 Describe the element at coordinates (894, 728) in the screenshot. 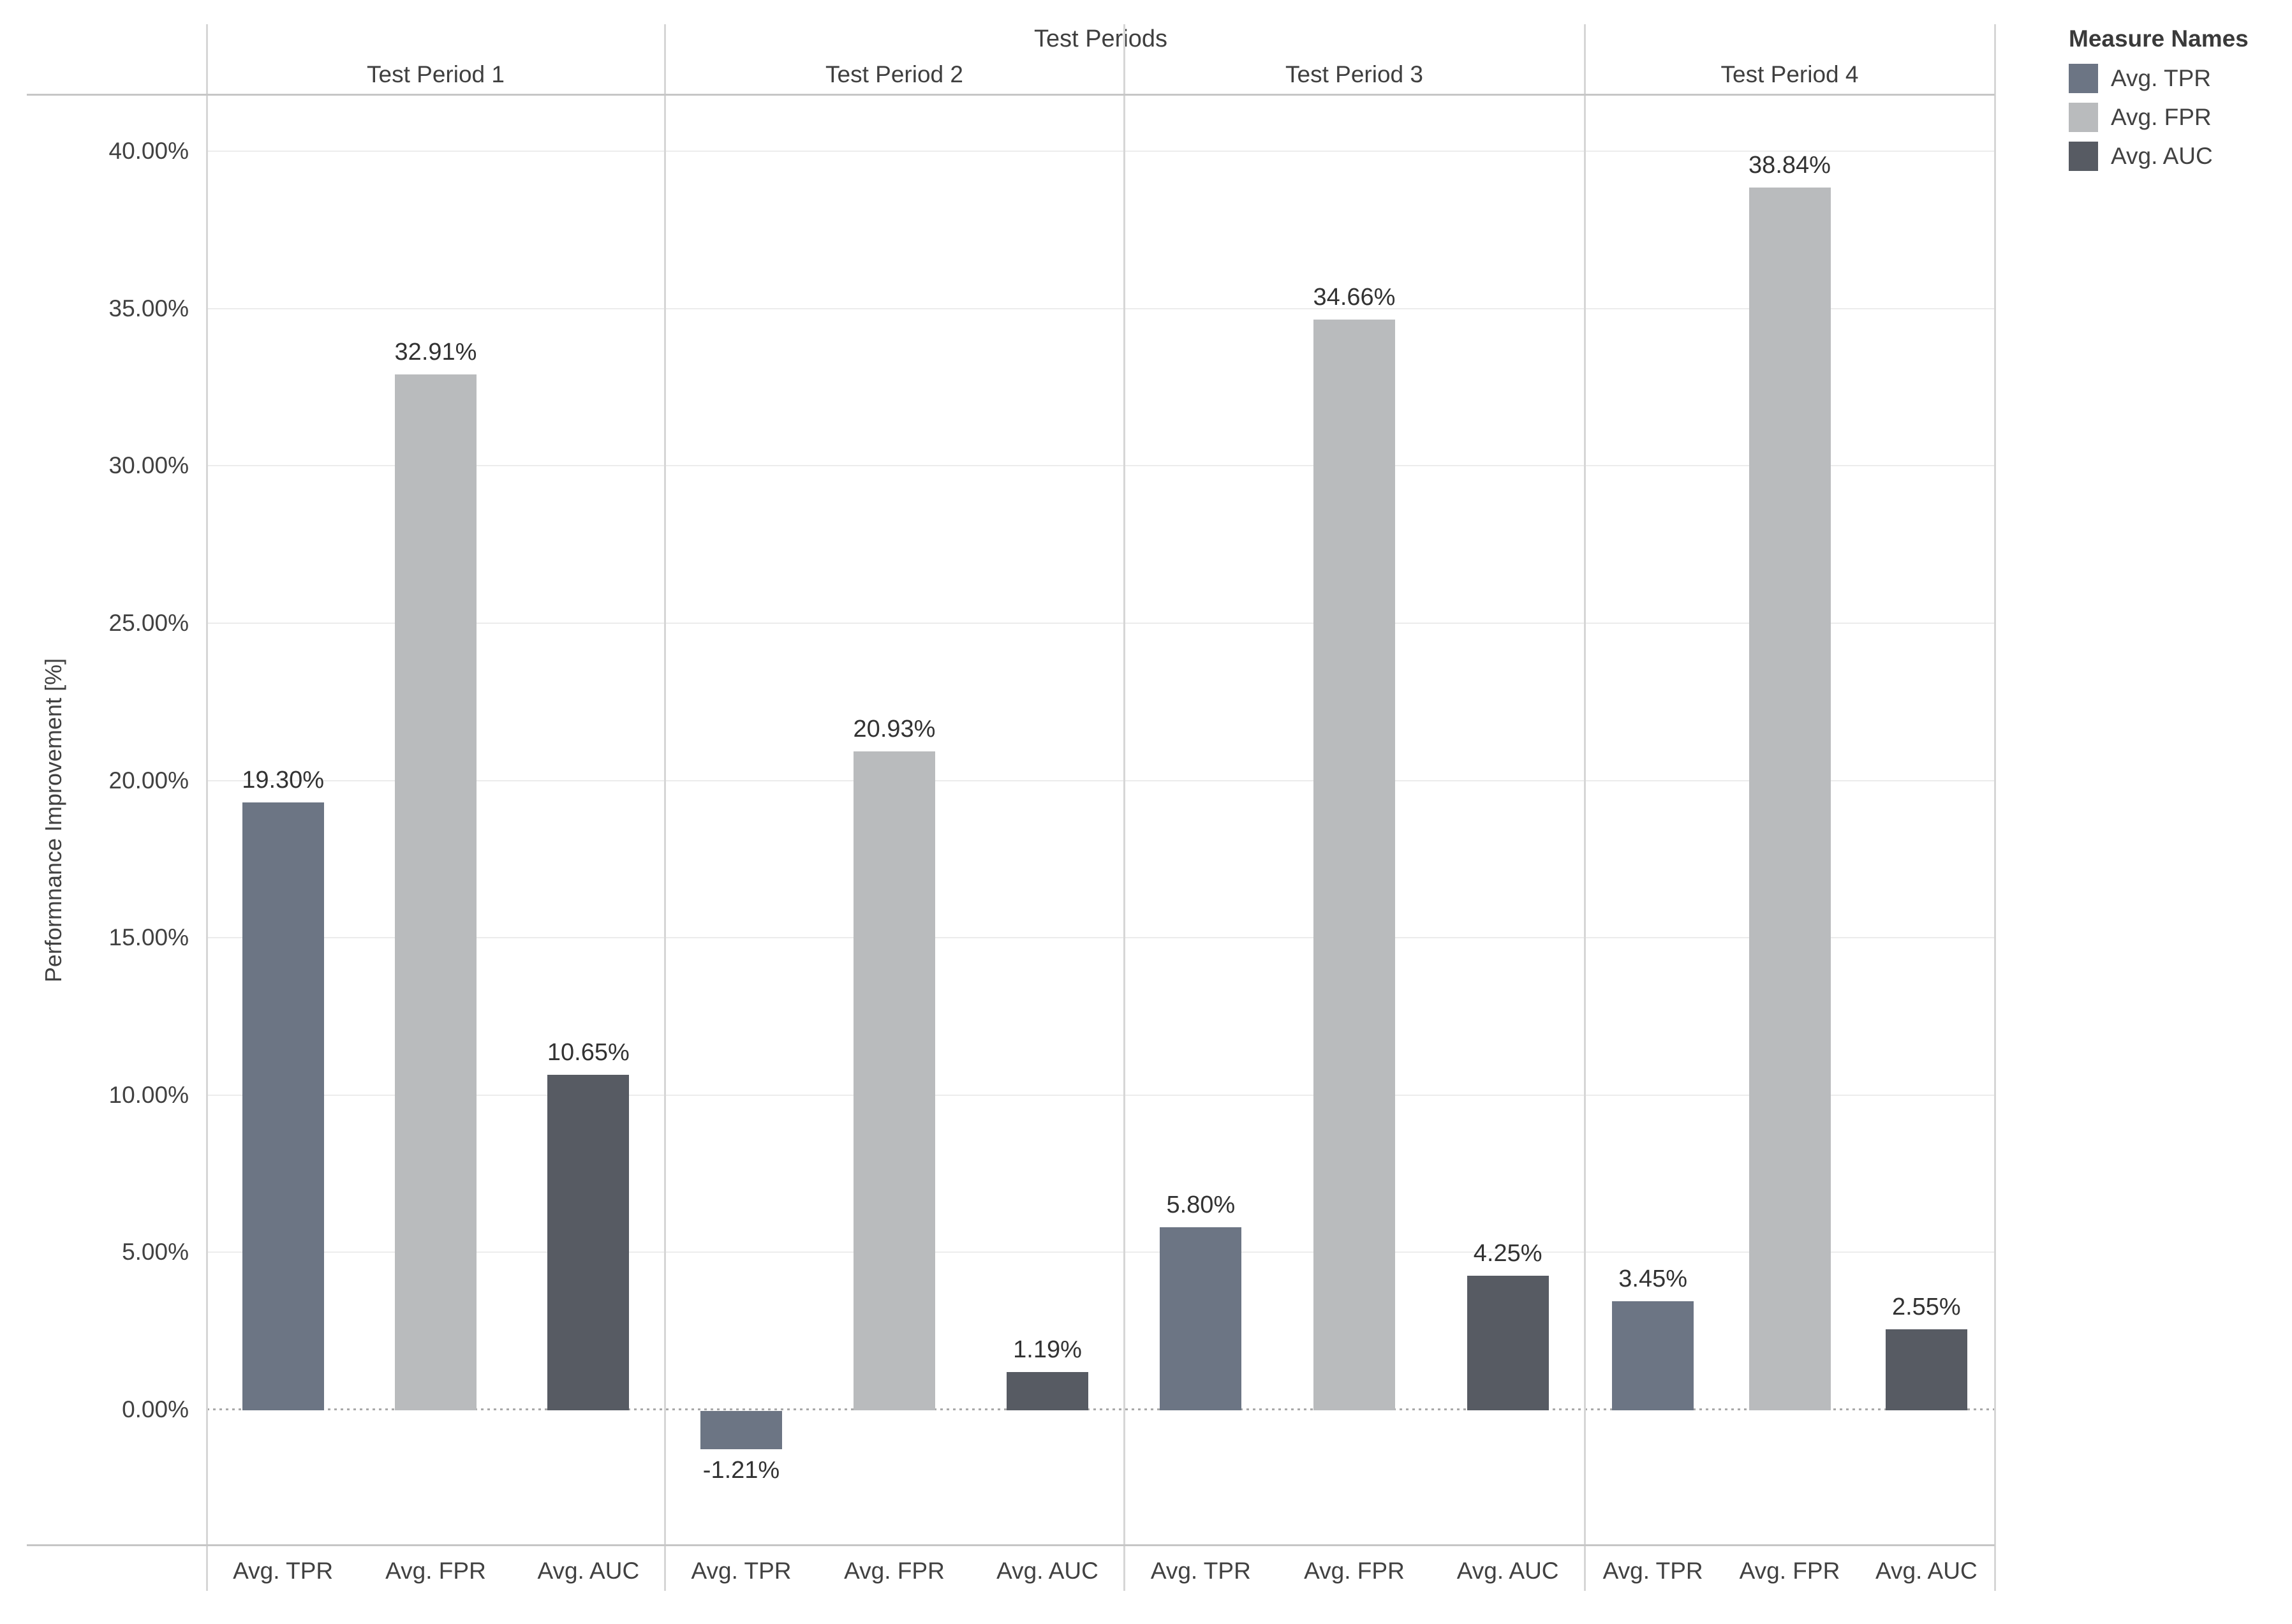

I see `bar-value-label: 20.93%` at that location.